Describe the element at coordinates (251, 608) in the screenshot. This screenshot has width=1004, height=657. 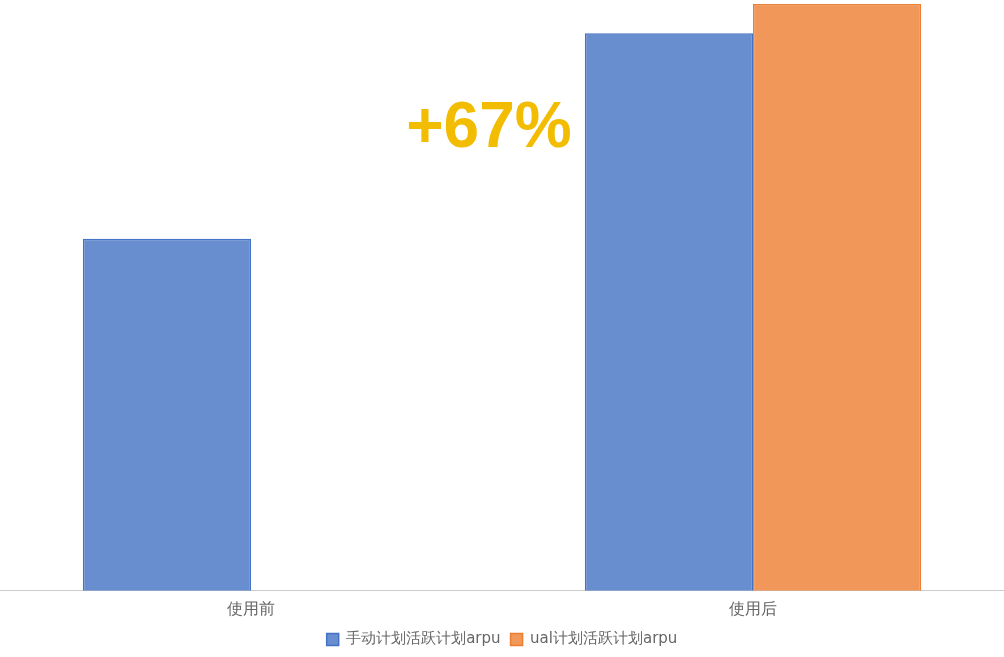
I see `x-tick-label: 使用前` at that location.